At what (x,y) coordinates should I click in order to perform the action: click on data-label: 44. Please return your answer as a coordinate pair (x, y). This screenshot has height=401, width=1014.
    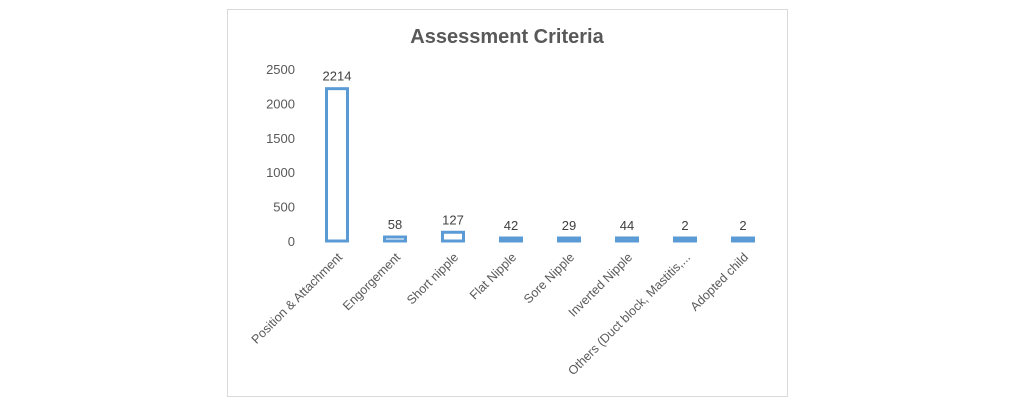
    Looking at the image, I should click on (627, 225).